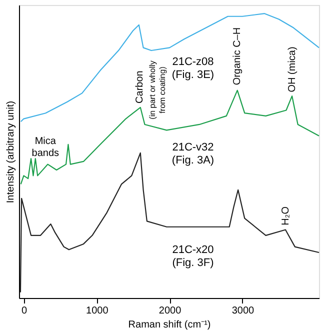  Describe the element at coordinates (286, 216) in the screenshot. I see `annotation: H₂O` at that location.